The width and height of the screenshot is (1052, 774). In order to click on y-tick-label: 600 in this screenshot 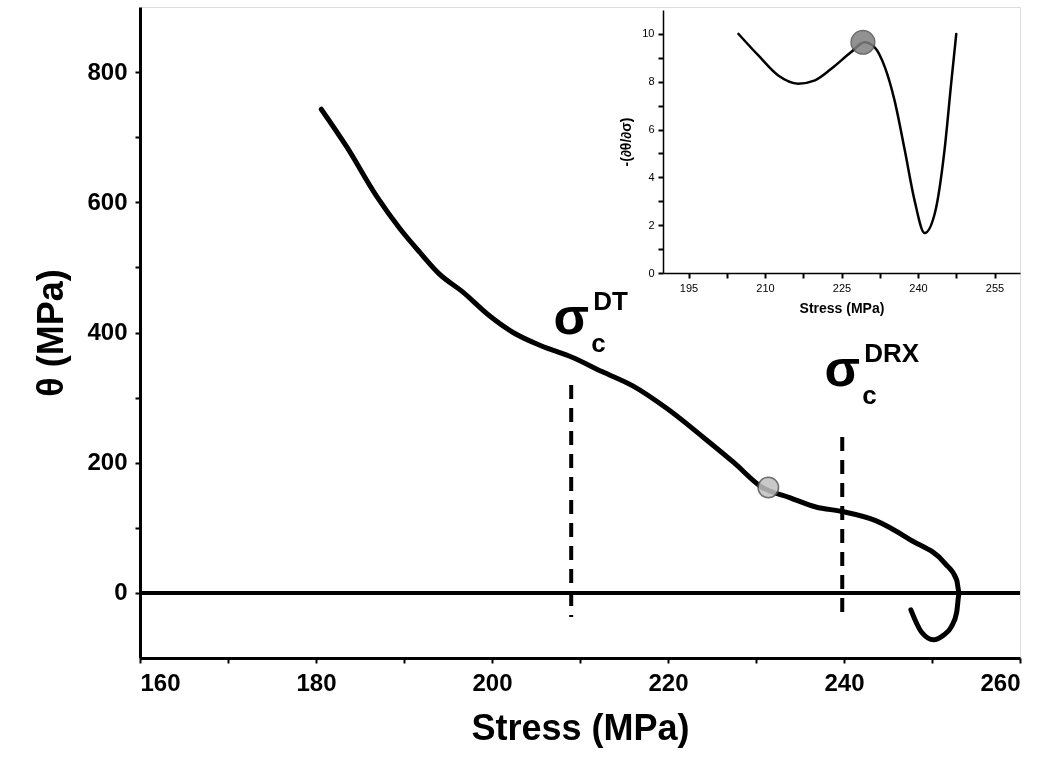, I will do `click(107, 201)`.